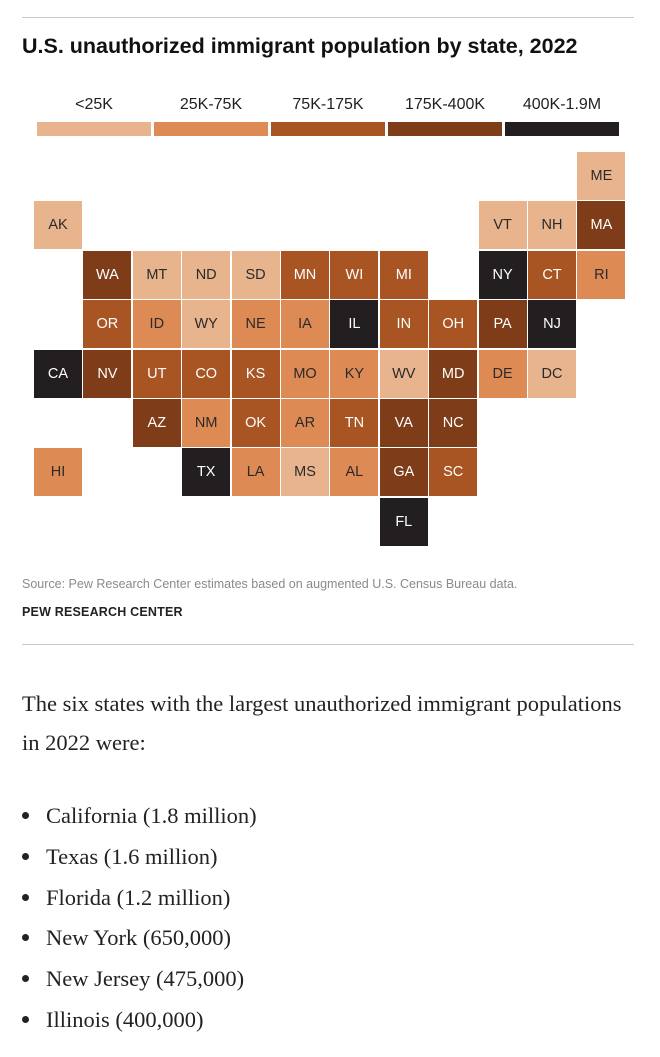  I want to click on state-tile-al: AL, so click(354, 472).